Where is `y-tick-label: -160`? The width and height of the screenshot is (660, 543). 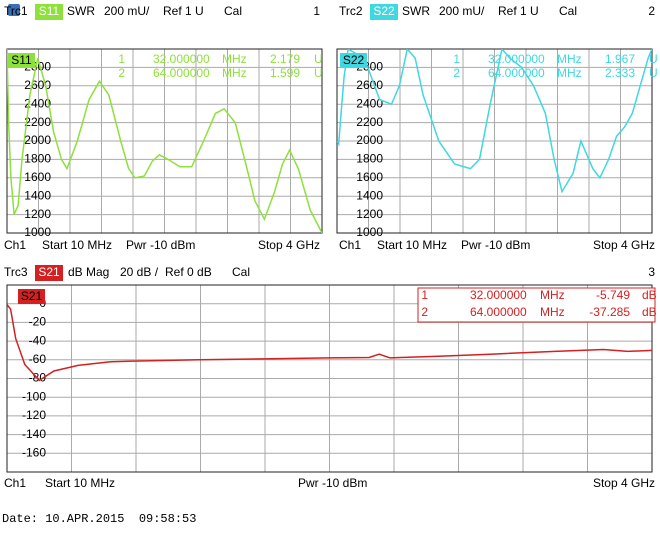 y-tick-label: -160 is located at coordinates (34, 452).